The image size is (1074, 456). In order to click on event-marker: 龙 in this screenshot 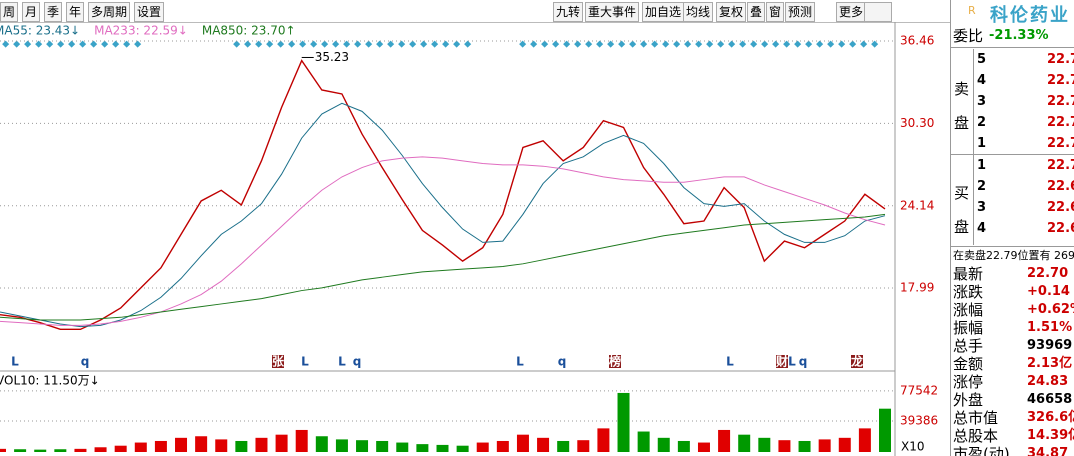, I will do `click(857, 361)`.